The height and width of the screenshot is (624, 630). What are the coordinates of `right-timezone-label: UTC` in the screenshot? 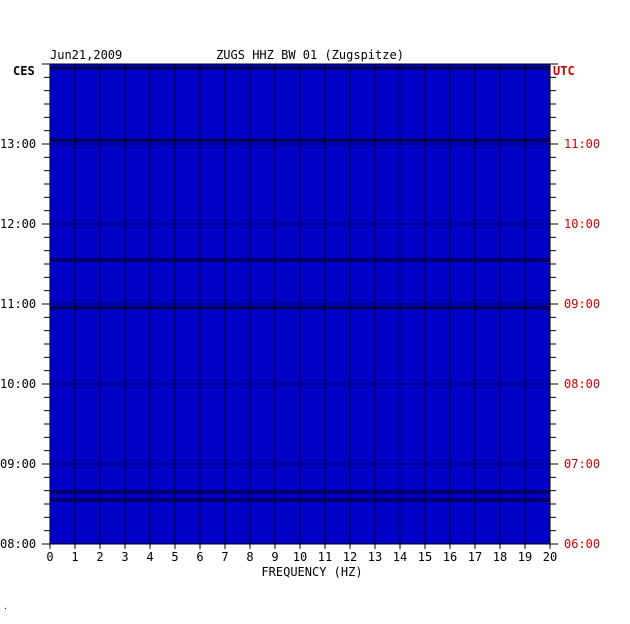 It's located at (564, 71).